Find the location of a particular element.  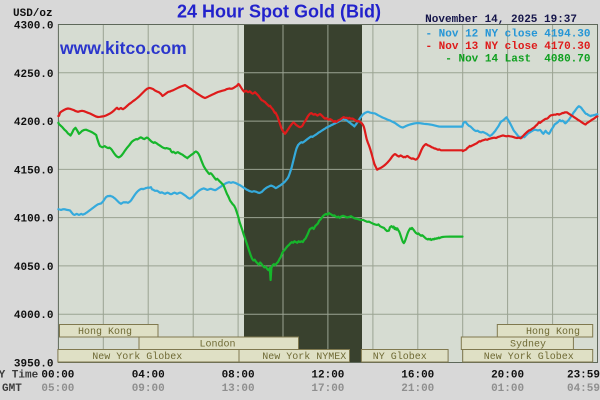

svg-text: - Nov 13 NY close 4170.30 is located at coordinates (507, 47).